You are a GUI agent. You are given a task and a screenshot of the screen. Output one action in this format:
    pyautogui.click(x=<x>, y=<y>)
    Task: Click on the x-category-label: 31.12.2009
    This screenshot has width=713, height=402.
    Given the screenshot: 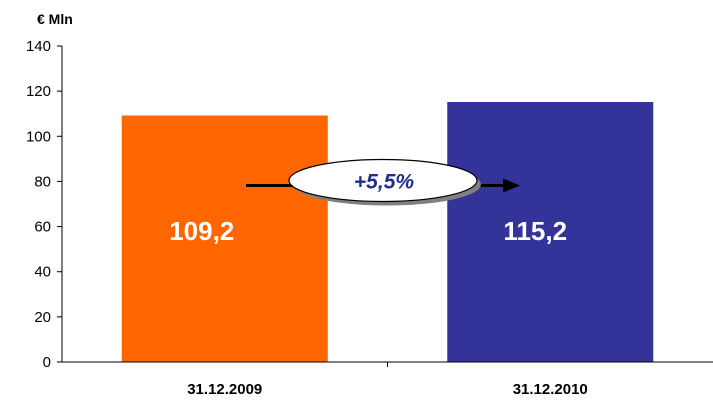 What is the action you would take?
    pyautogui.click(x=224, y=389)
    